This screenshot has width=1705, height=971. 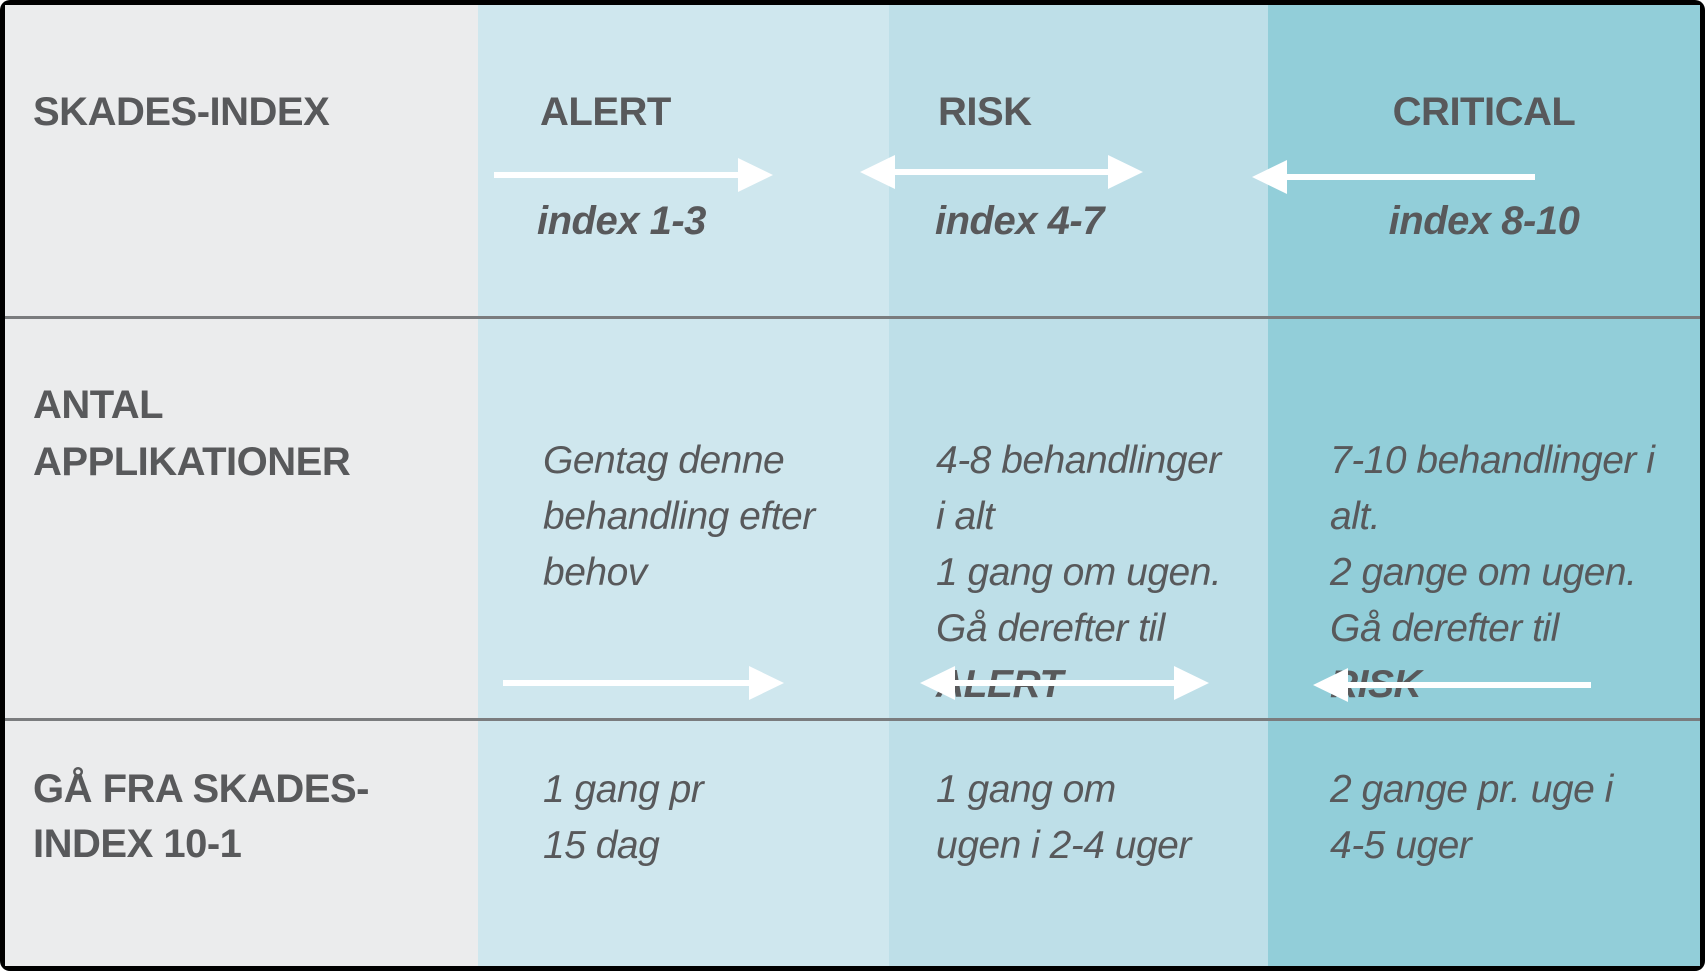 I want to click on table-title: SKADES-INDEX, so click(x=181, y=112).